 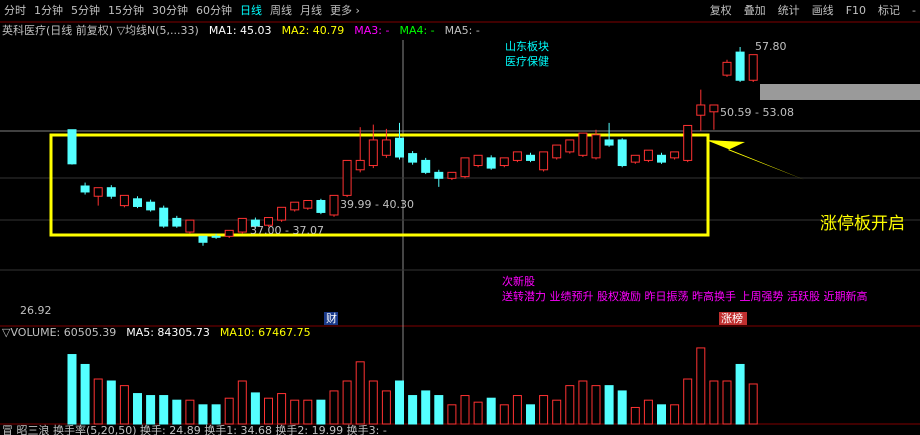 I want to click on sector: 山东板块, so click(x=527, y=46).